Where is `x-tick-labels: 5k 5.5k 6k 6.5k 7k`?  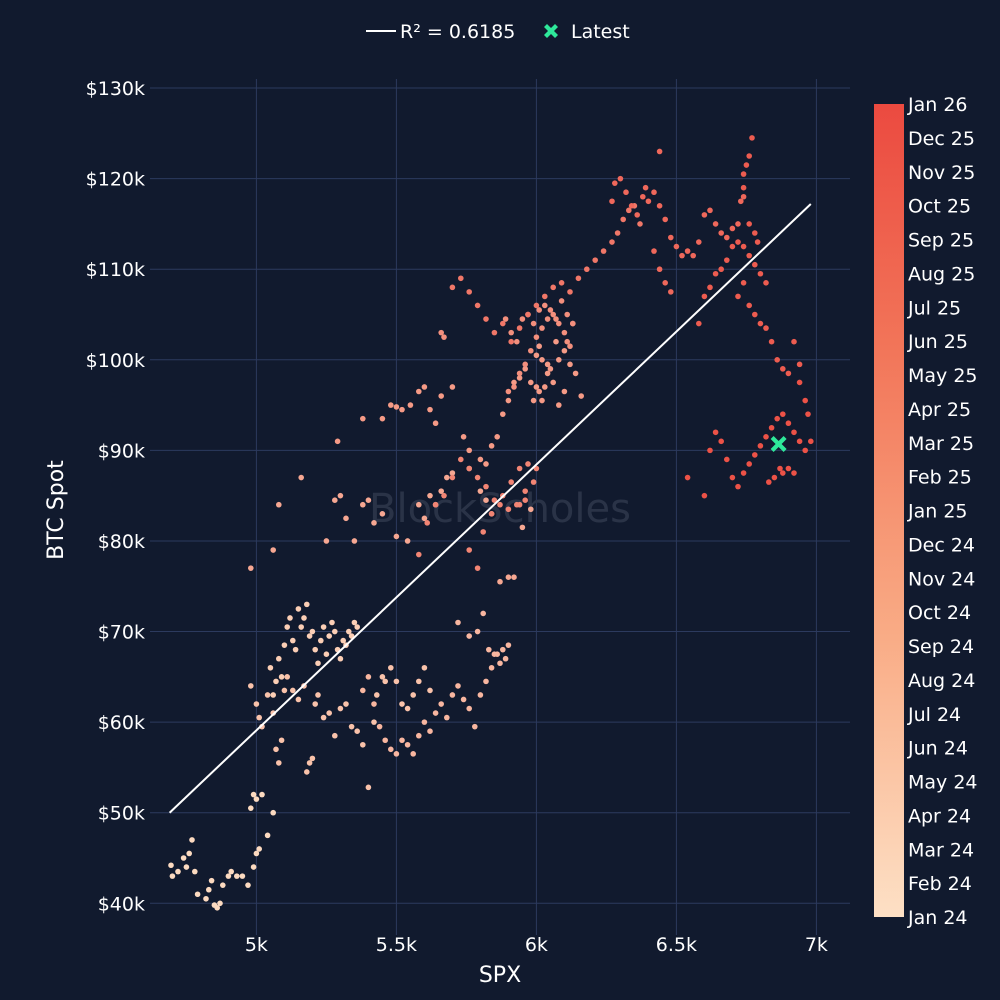
x-tick-labels: 5k 5.5k 6k 6.5k 7k is located at coordinates (536, 945).